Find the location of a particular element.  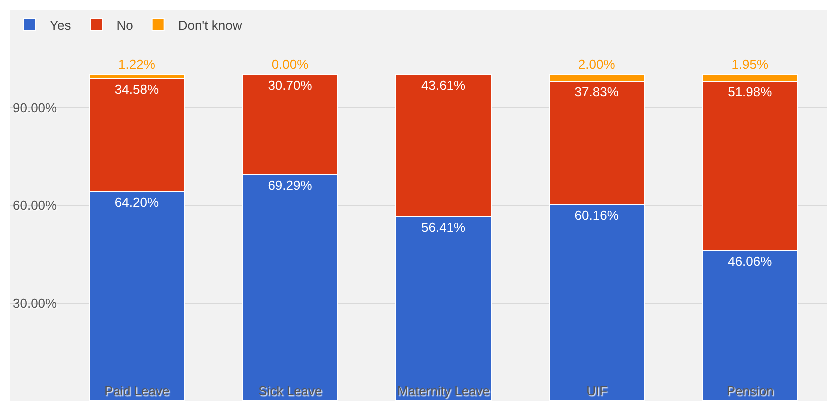

data-label: 43.61% is located at coordinates (444, 86).